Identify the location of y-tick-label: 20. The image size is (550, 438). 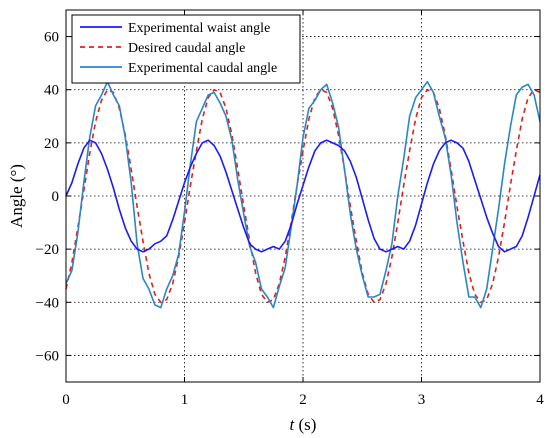
(51, 144).